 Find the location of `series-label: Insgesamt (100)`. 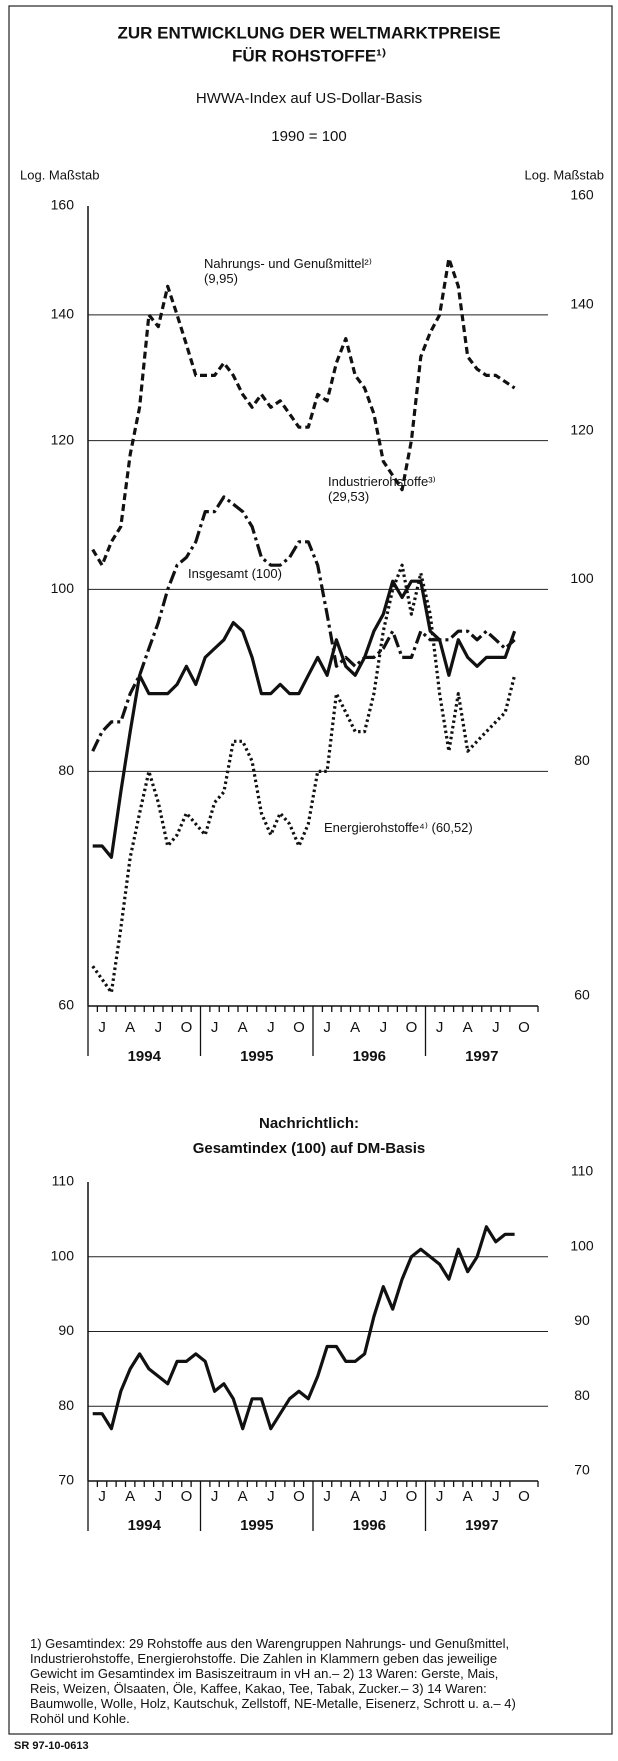

series-label: Insgesamt (100) is located at coordinates (235, 573).